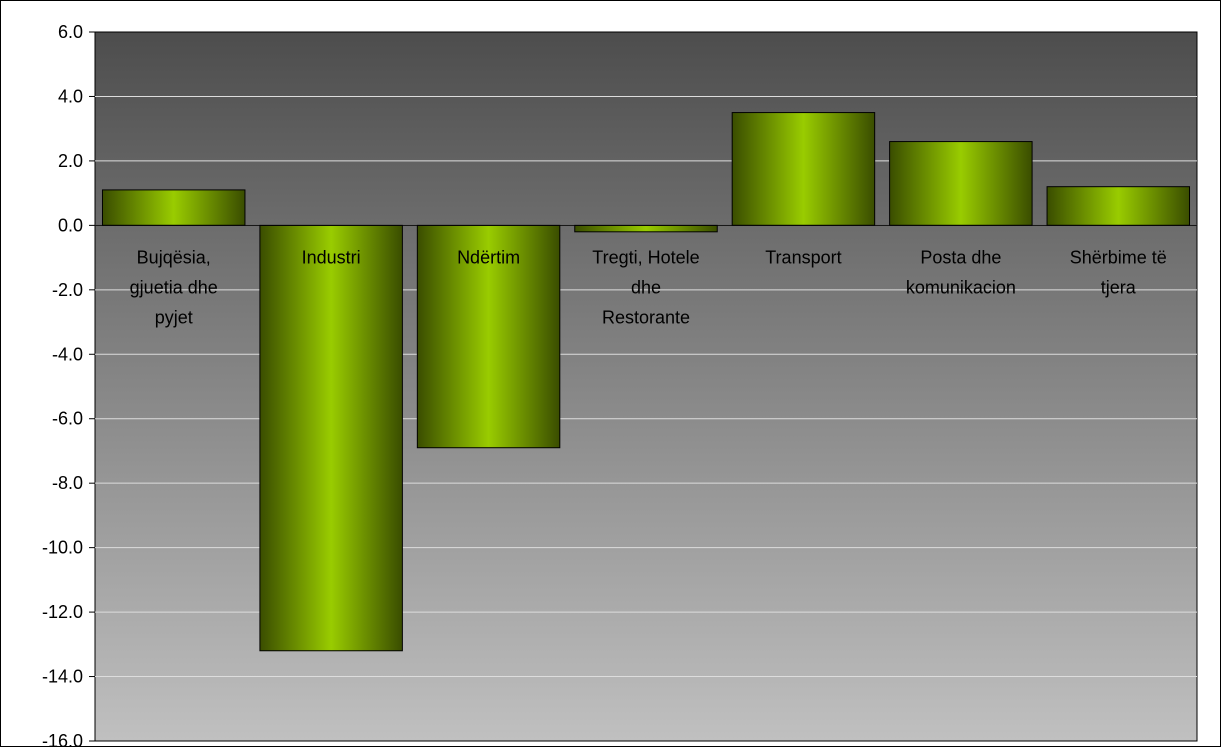  What do you see at coordinates (961, 272) in the screenshot?
I see `category-label: Posta dhe komunikacion` at bounding box center [961, 272].